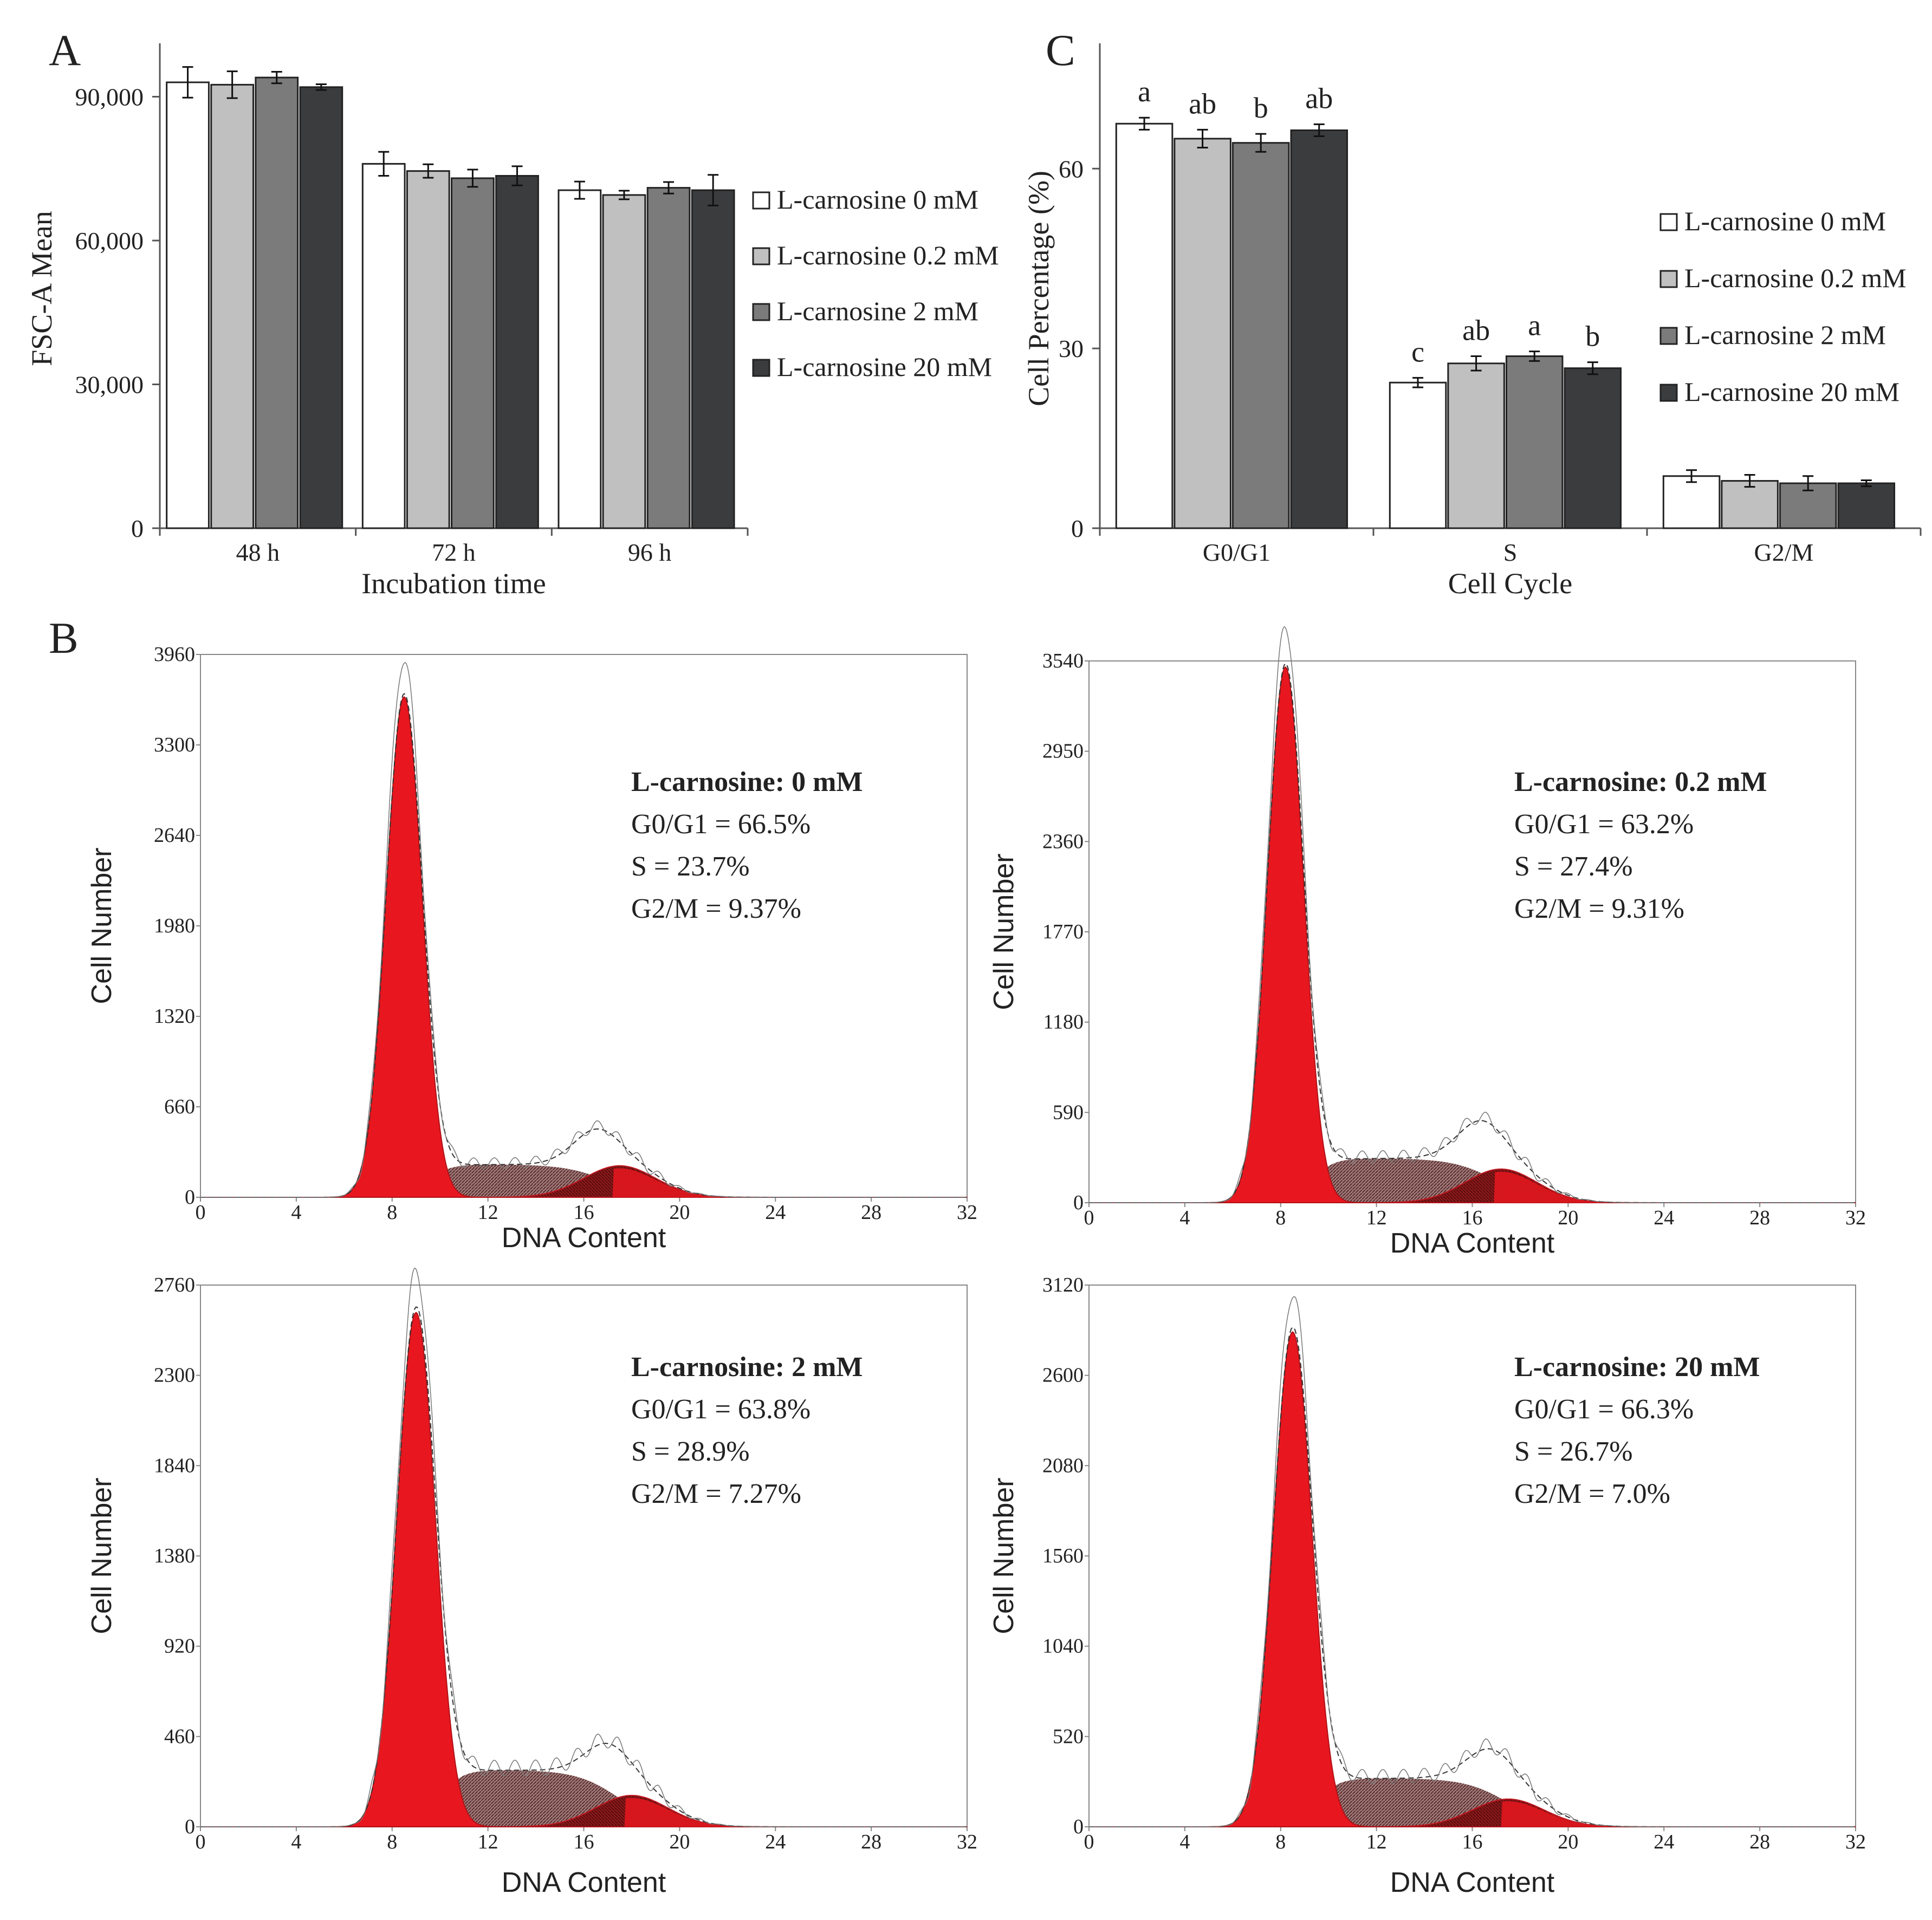 This screenshot has width=1932, height=1920. I want to click on y-tick-label: 1560, so click(1063, 1556).